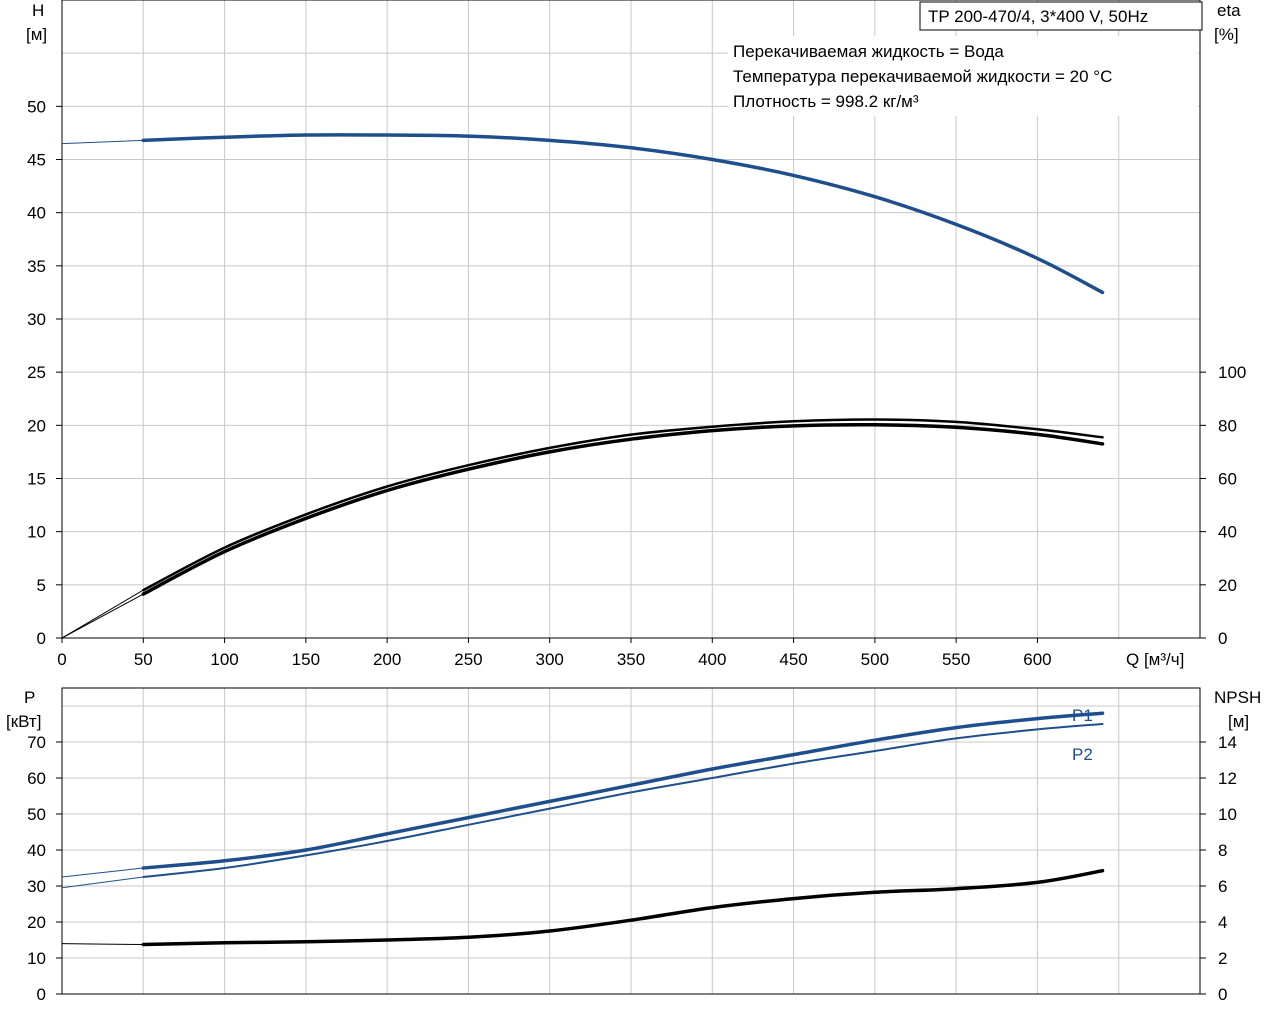 This screenshot has width=1280, height=1024. What do you see at coordinates (1227, 425) in the screenshot?
I see `y-right-tick-label: 80` at bounding box center [1227, 425].